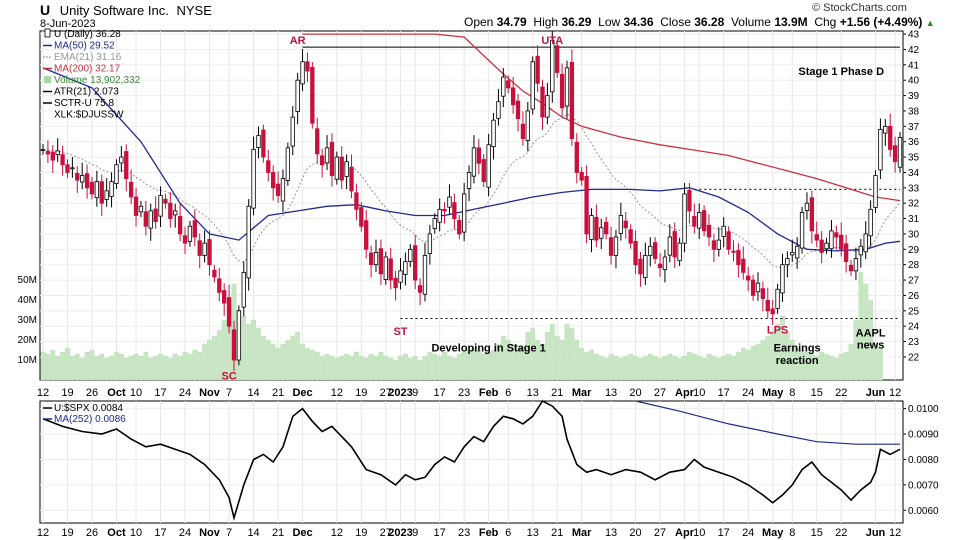 The image size is (960, 540). Describe the element at coordinates (923, 435) in the screenshot. I see `ratio-tick-label: 0.0090` at that location.